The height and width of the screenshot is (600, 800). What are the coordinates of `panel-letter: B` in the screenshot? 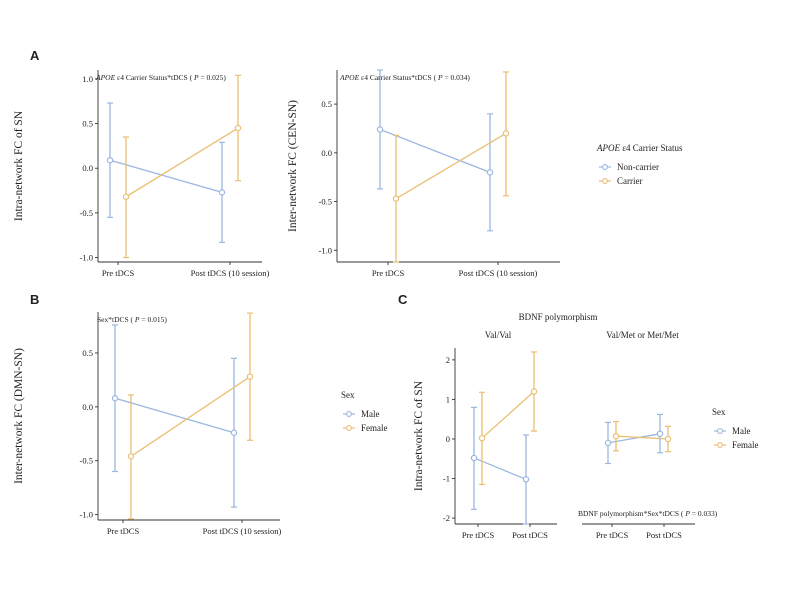 It's located at (34, 299).